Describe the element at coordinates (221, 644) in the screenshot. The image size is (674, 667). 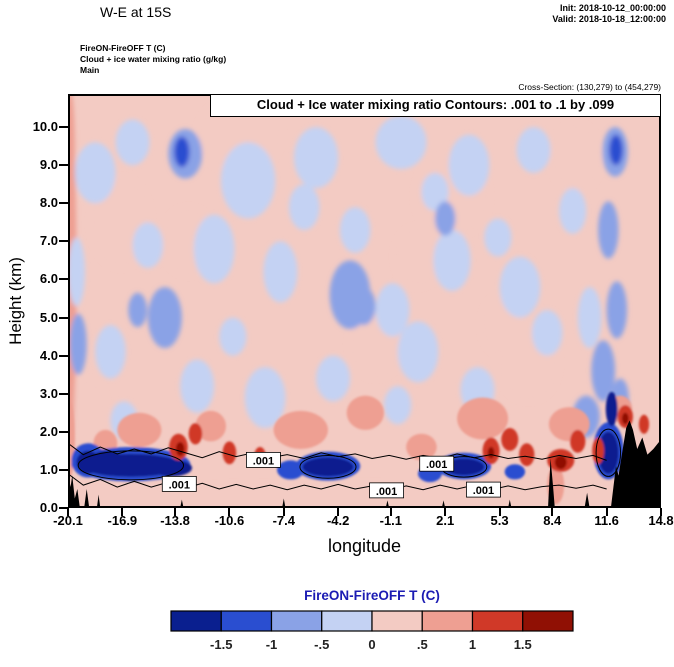
I see `colorbar-tick-label: -1.5` at that location.